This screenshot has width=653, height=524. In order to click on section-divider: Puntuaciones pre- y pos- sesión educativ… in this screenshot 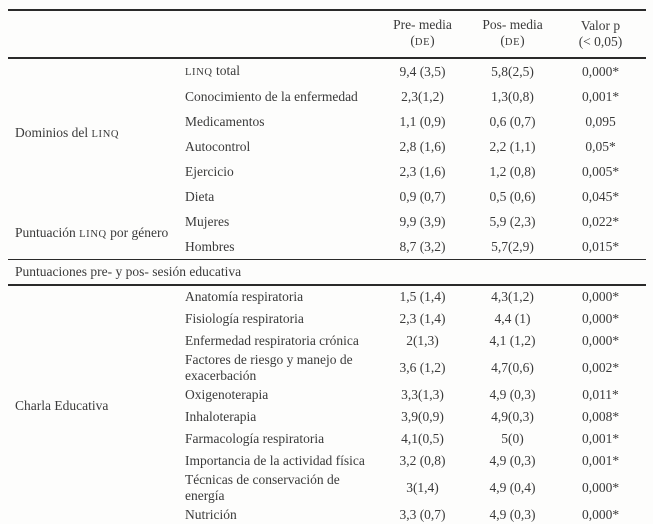, I will do `click(327, 272)`.